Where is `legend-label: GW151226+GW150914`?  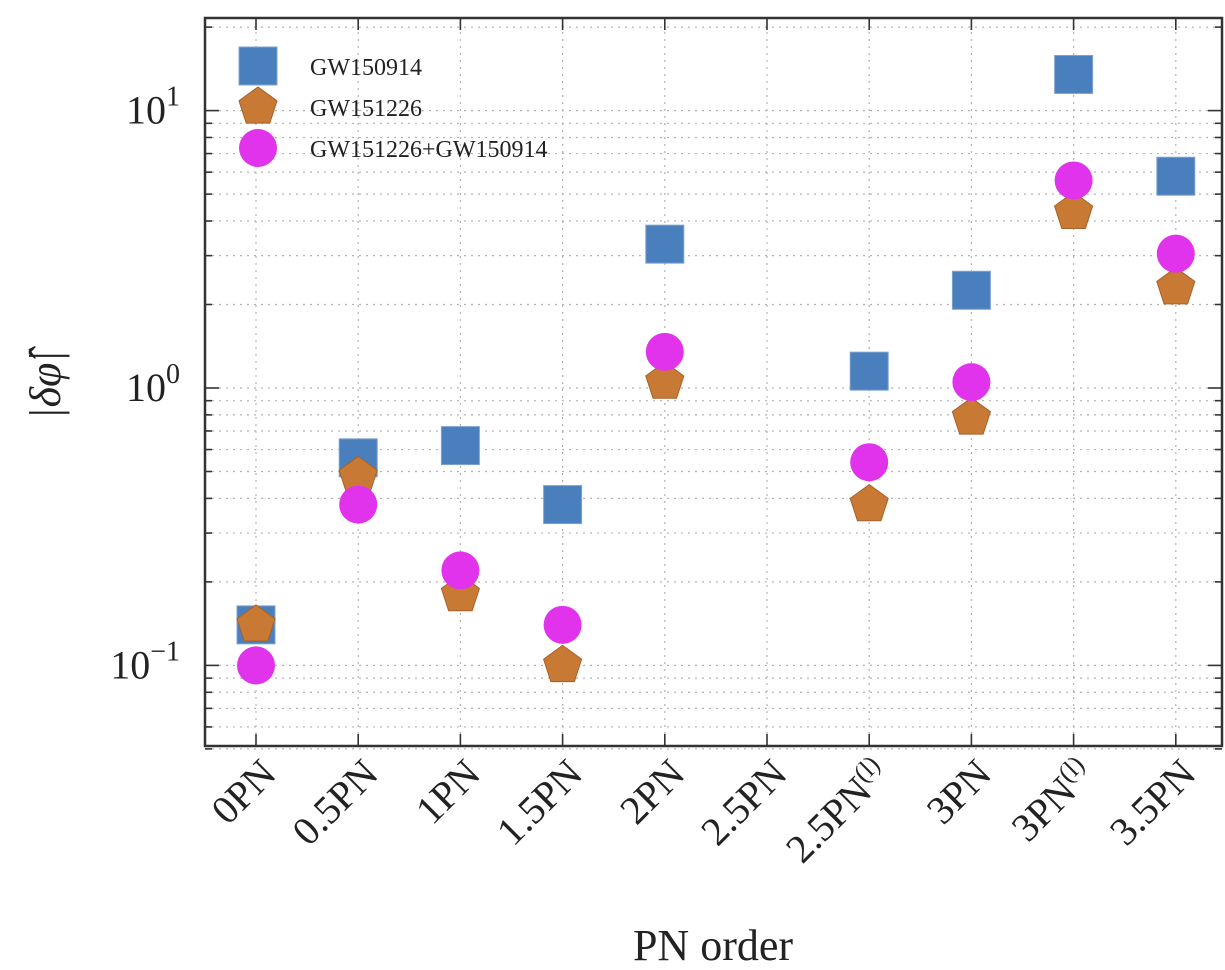
legend-label: GW151226+GW150914 is located at coordinates (429, 150).